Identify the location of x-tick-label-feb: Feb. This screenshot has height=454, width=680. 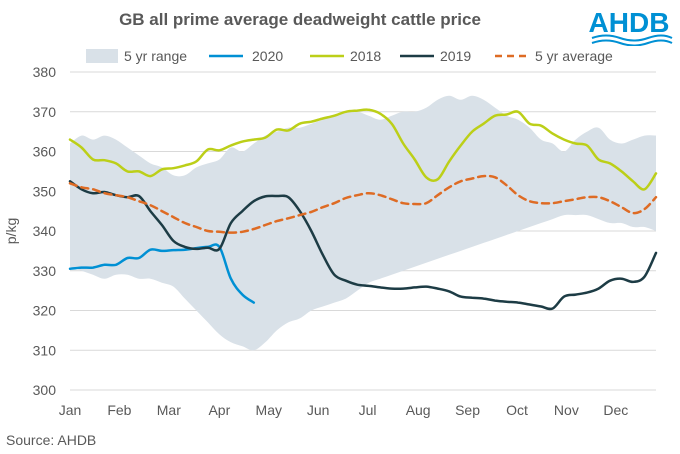
(119, 410).